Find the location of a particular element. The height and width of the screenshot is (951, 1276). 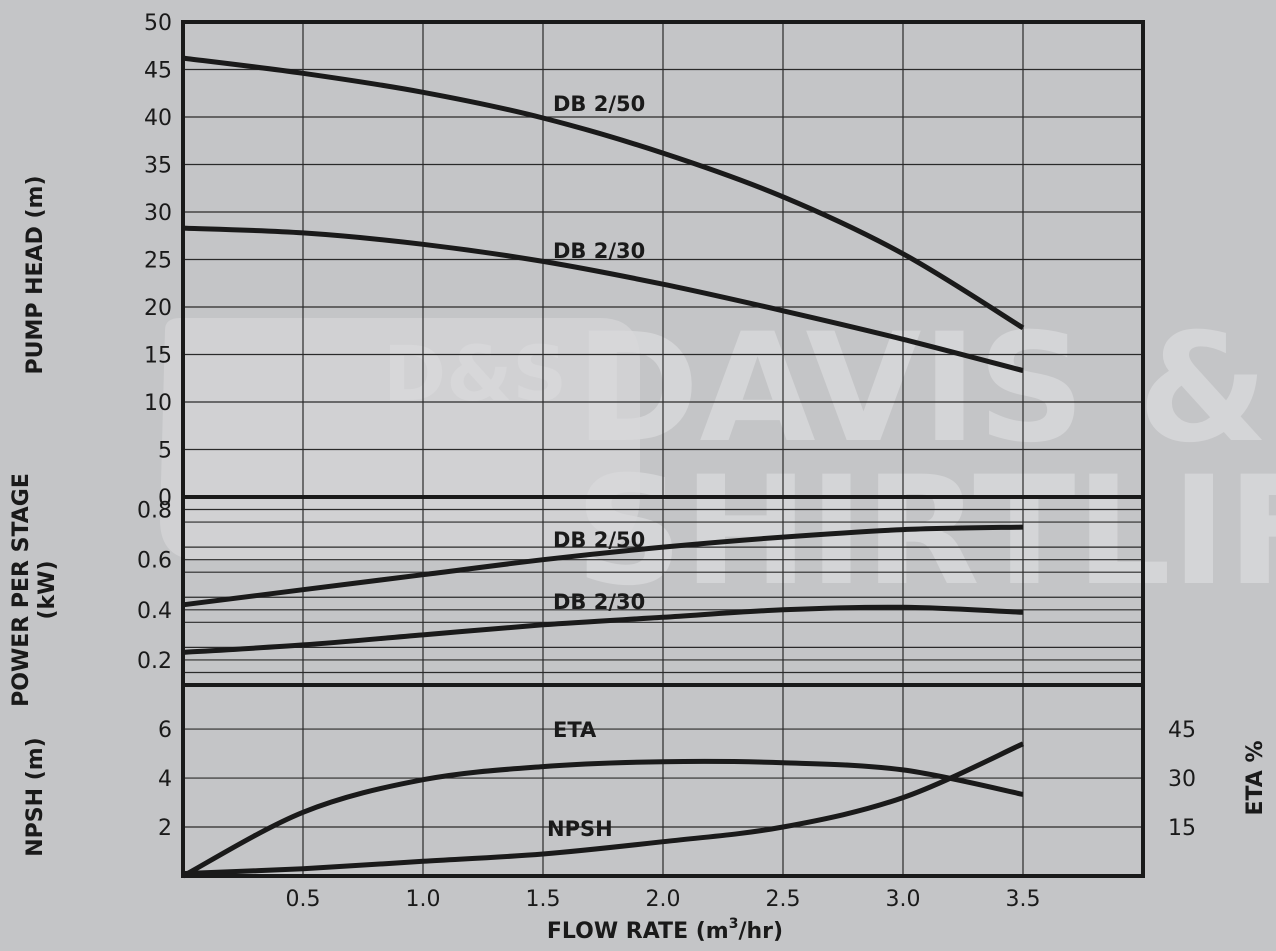

watermark-line2: SHIRTLIFF is located at coordinates (925, 532).